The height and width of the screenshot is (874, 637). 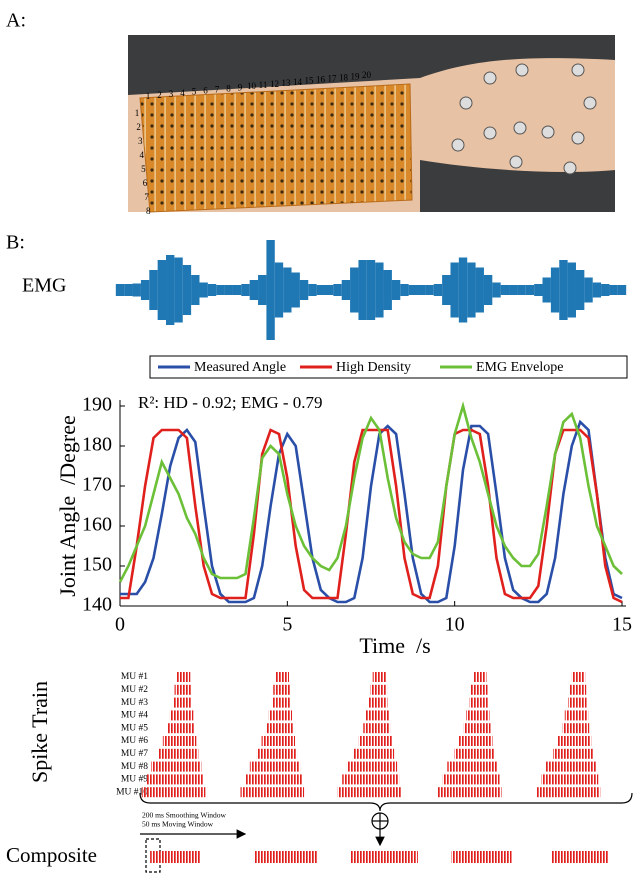 I want to click on x-axis-label: Time /s, so click(x=394, y=645).